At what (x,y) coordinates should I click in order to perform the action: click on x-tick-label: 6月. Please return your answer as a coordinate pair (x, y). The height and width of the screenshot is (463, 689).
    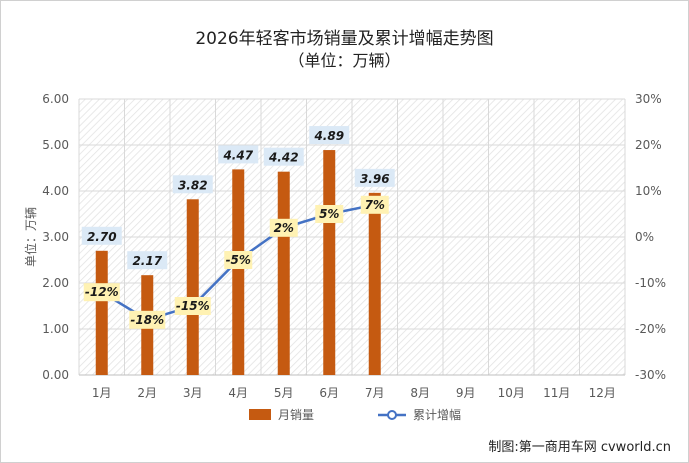
    Looking at the image, I should click on (329, 393).